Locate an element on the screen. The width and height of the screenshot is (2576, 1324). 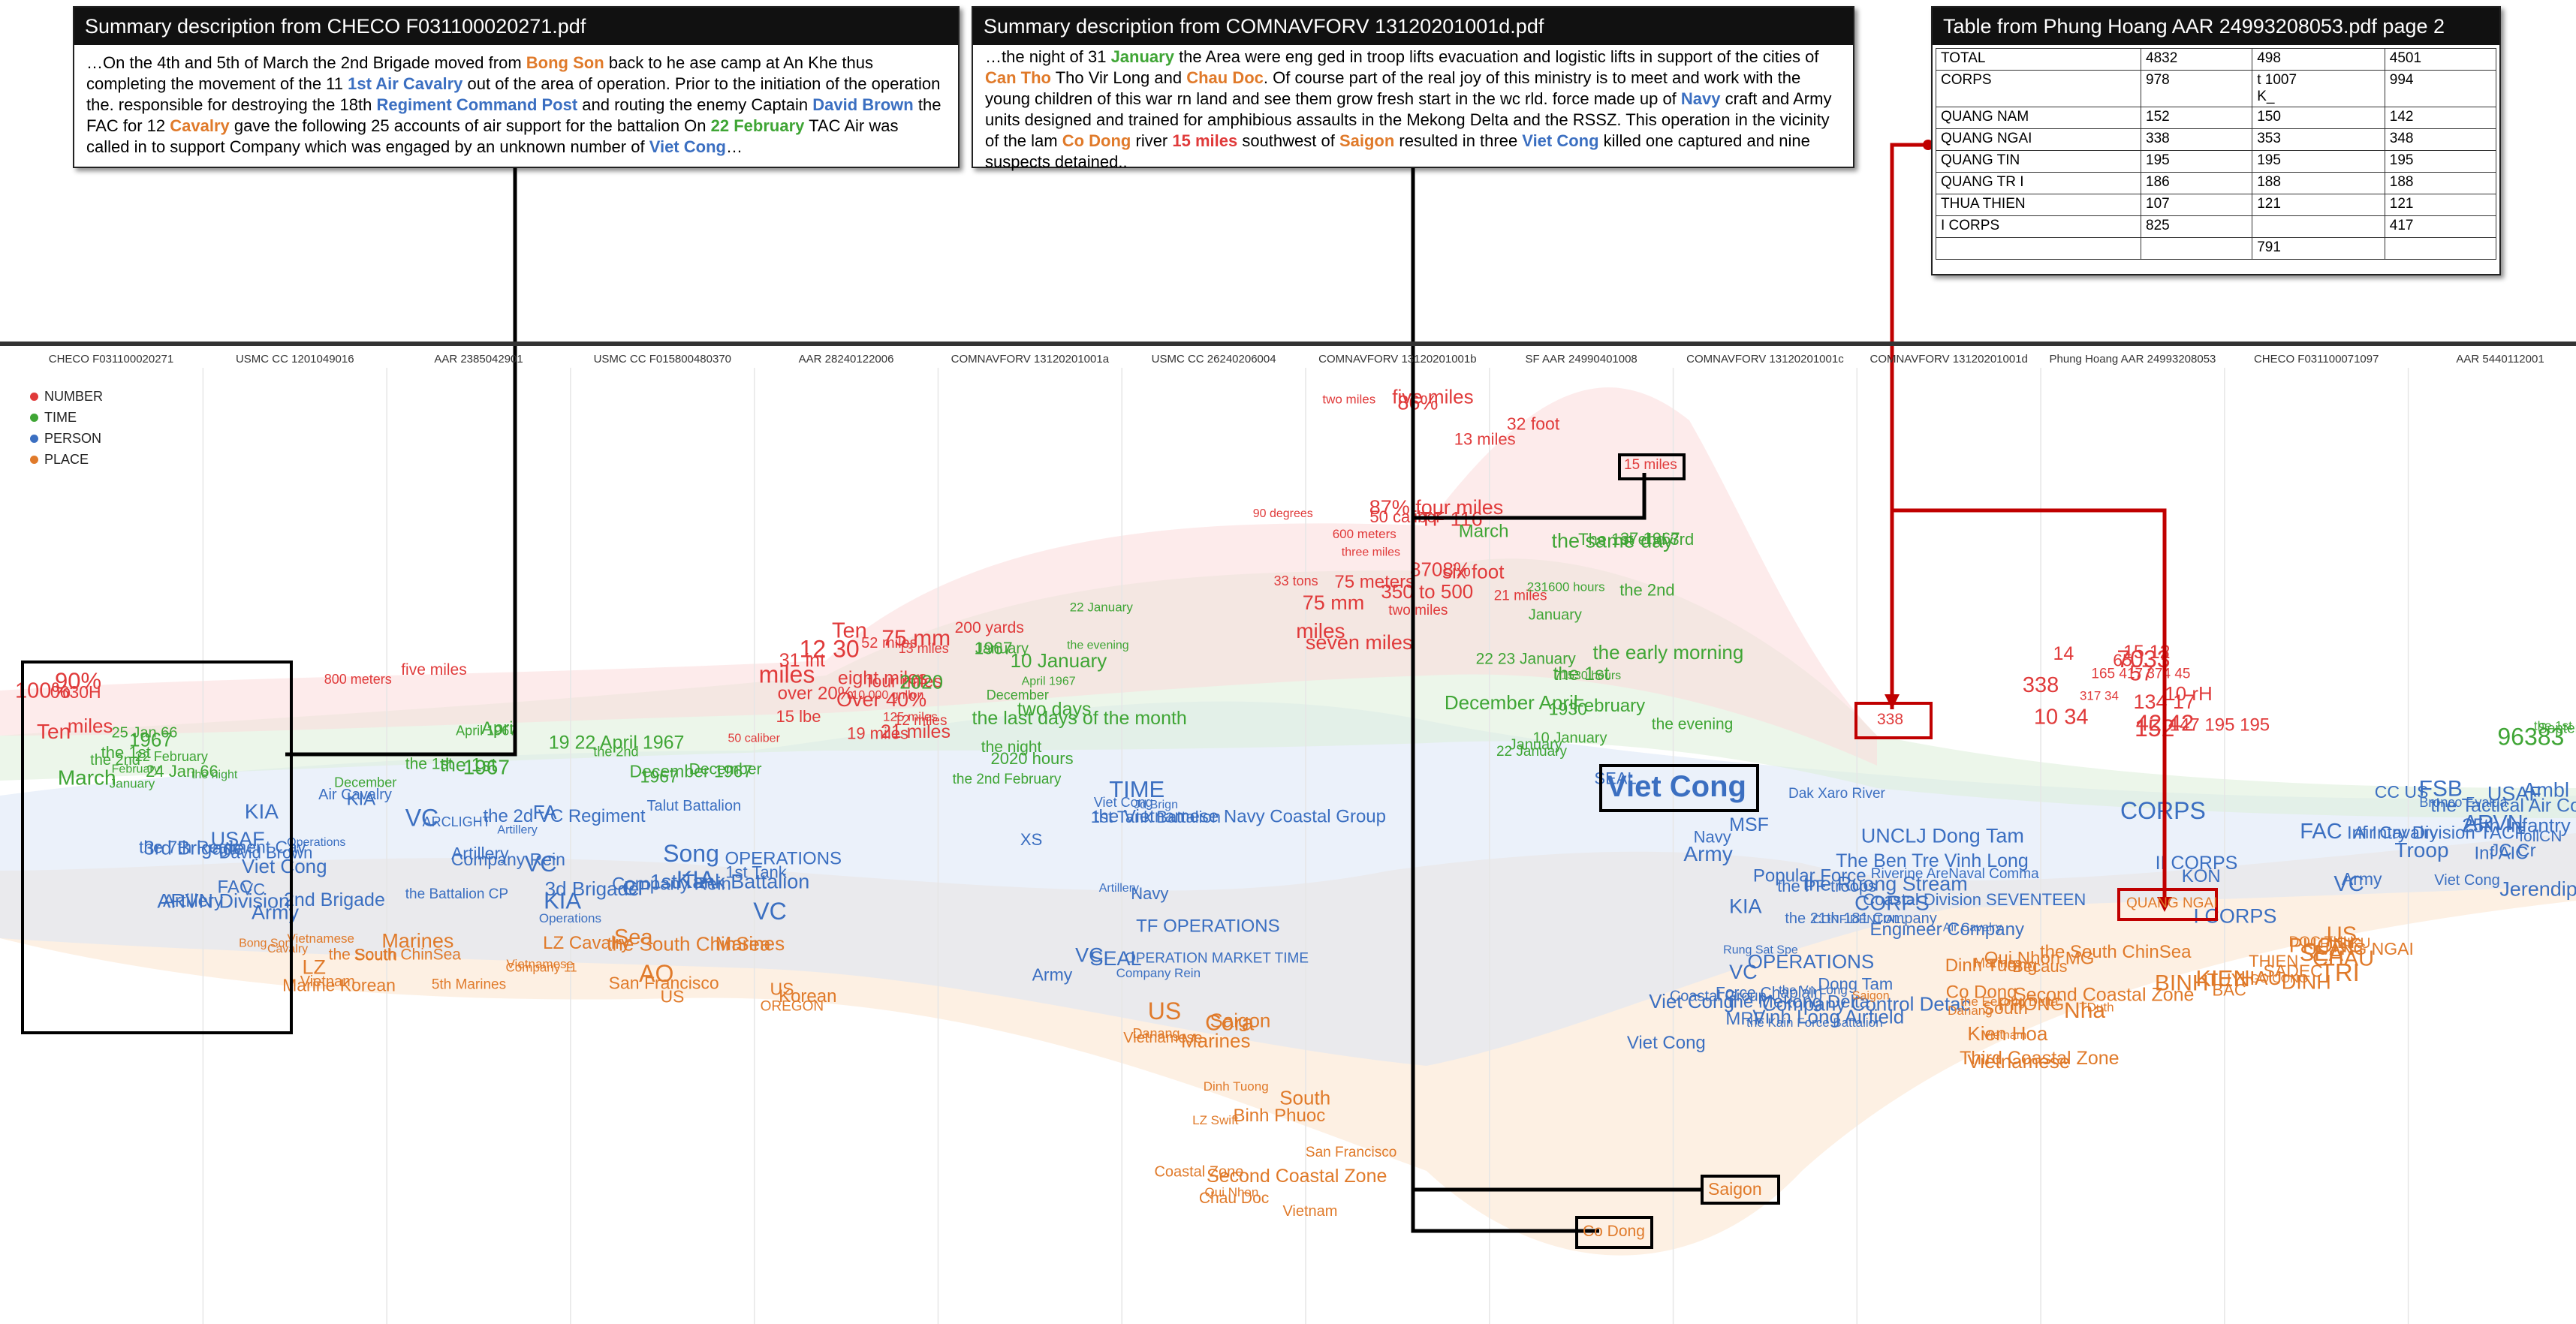
cloud-word-person: Inf AIC is located at coordinates (2501, 854).